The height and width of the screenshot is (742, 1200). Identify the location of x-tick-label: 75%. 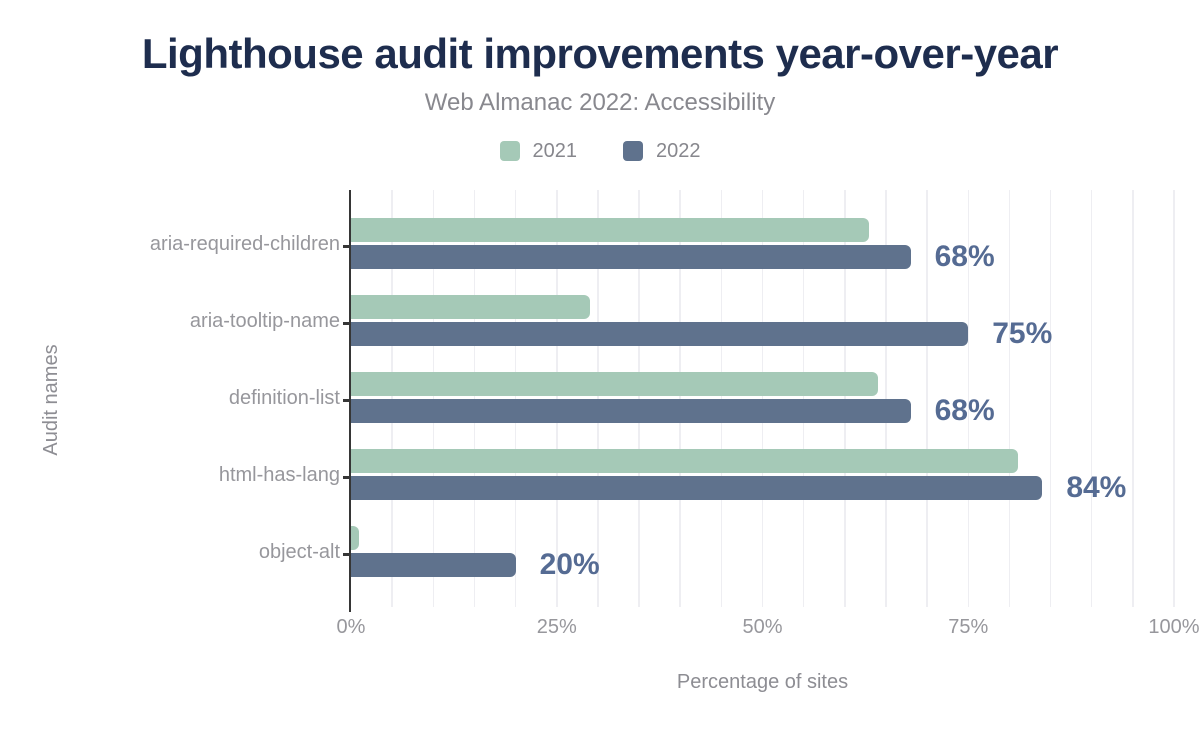
(968, 627).